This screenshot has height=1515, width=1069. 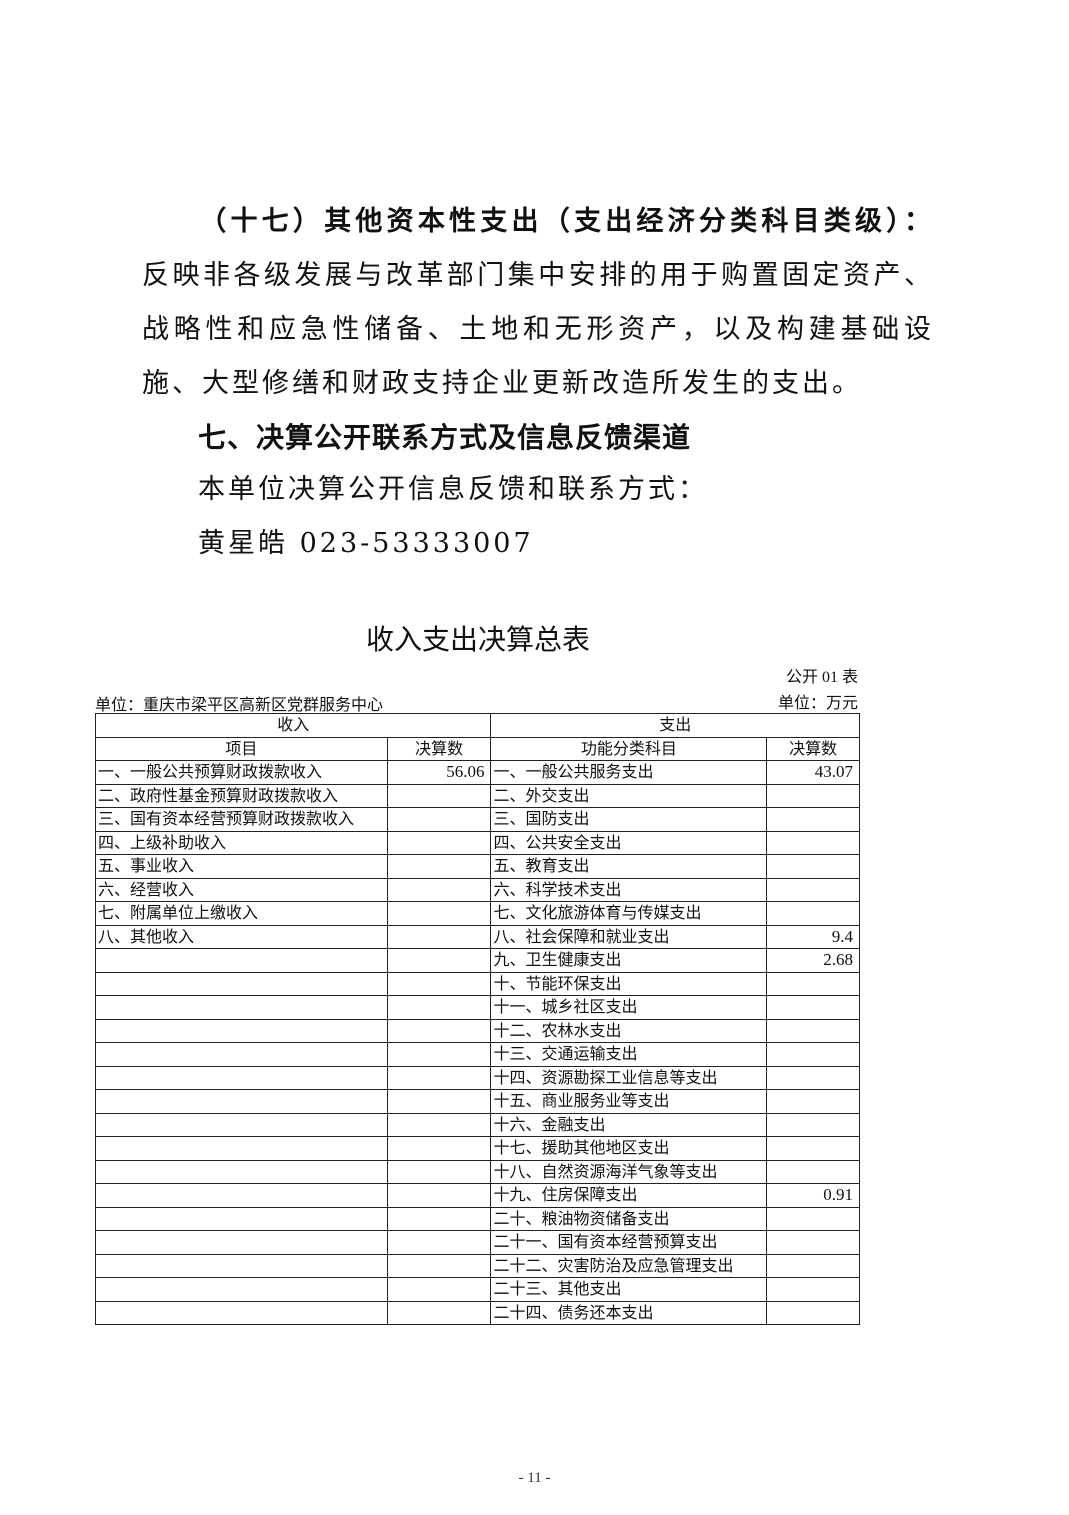 What do you see at coordinates (477, 889) in the screenshot?
I see `table-row: 六、经营收入 六、科学技术支出` at bounding box center [477, 889].